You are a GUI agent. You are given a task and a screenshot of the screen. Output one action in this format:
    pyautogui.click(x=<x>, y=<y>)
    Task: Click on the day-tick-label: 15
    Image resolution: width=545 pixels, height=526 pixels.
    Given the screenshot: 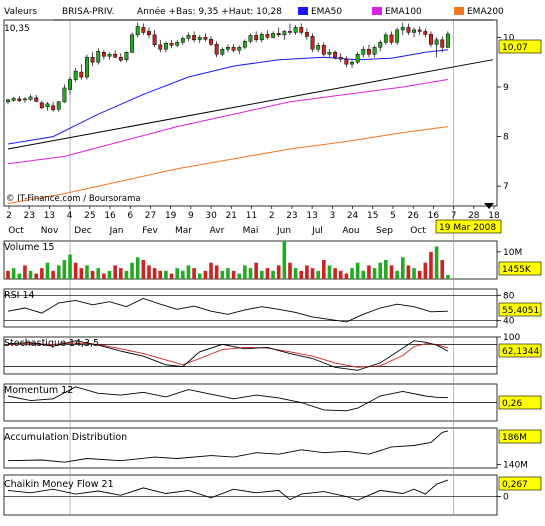 What is the action you would take?
    pyautogui.click(x=372, y=216)
    